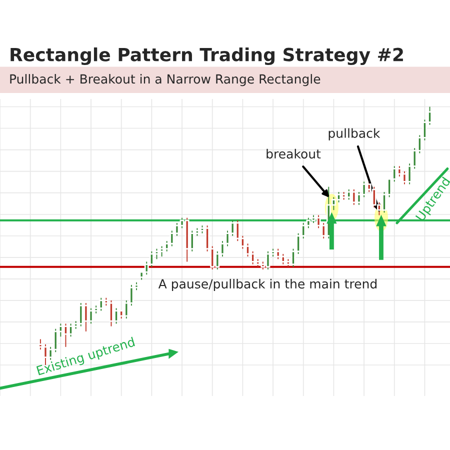  Describe the element at coordinates (293, 153) in the screenshot. I see `annotation: breakout` at that location.